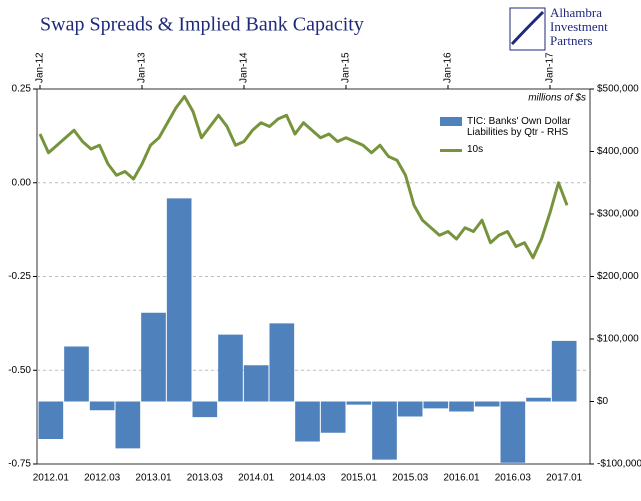  I want to click on x-tick-label: 2016.03, so click(513, 478).